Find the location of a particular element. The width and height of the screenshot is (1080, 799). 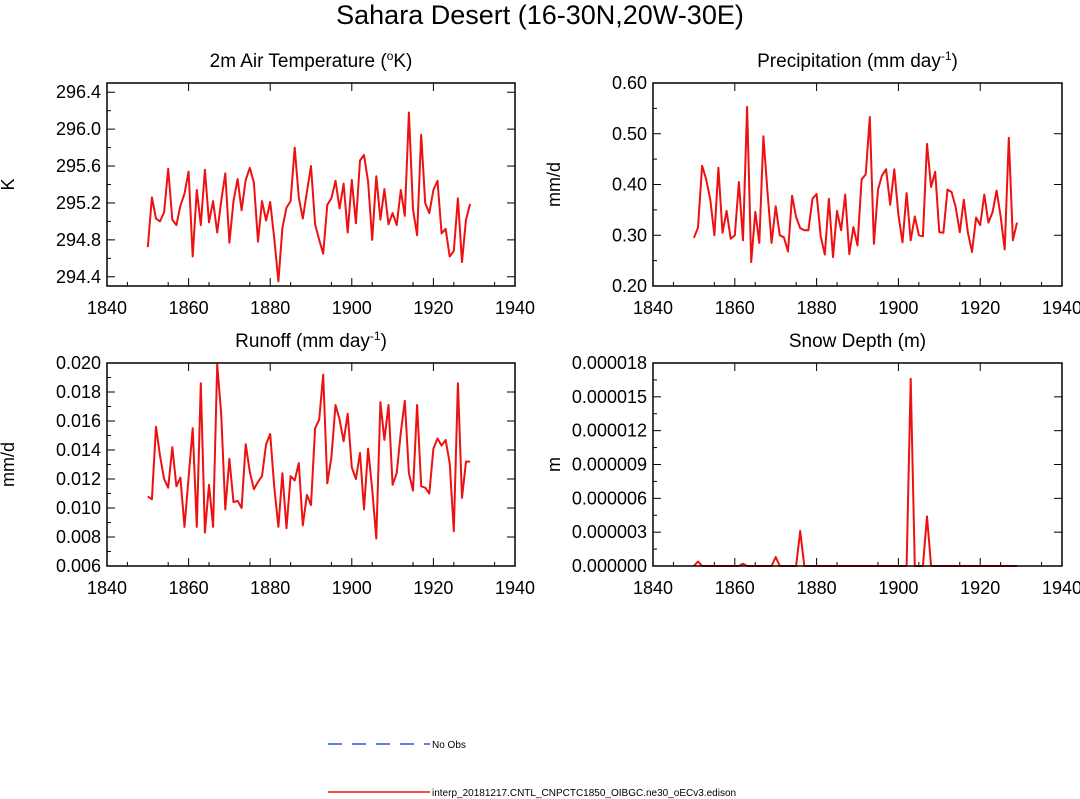

precip-ytick-label: 0.50 is located at coordinates (629, 134).